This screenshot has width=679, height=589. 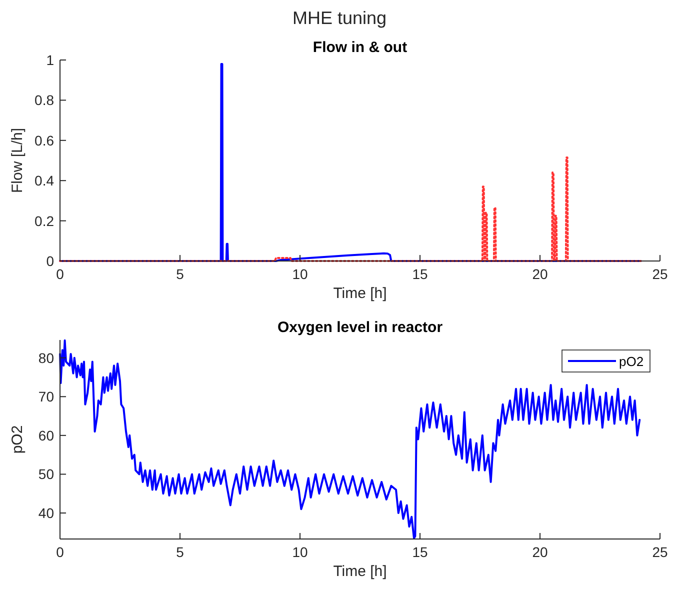 What do you see at coordinates (17, 161) in the screenshot?
I see `y-axis-title: Flow [L/h]` at bounding box center [17, 161].